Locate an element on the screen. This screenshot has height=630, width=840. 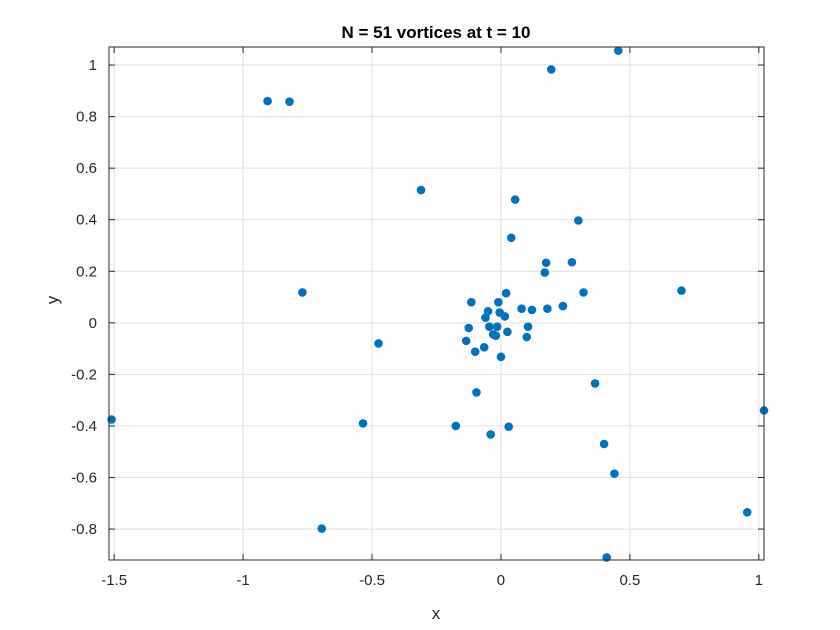
x-tick-label: 0.5 is located at coordinates (629, 580).